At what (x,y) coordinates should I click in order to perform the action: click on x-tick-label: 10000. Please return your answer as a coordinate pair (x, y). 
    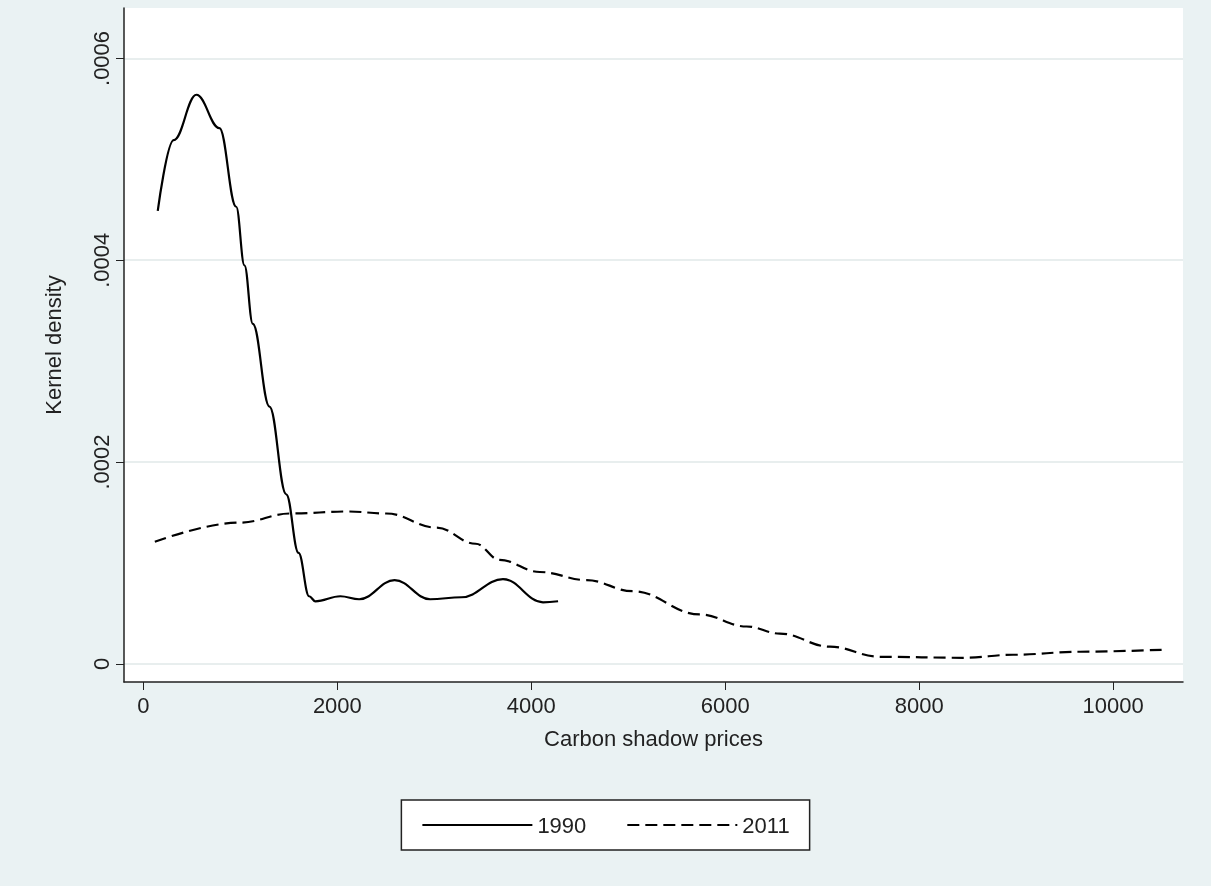
    Looking at the image, I should click on (1113, 705).